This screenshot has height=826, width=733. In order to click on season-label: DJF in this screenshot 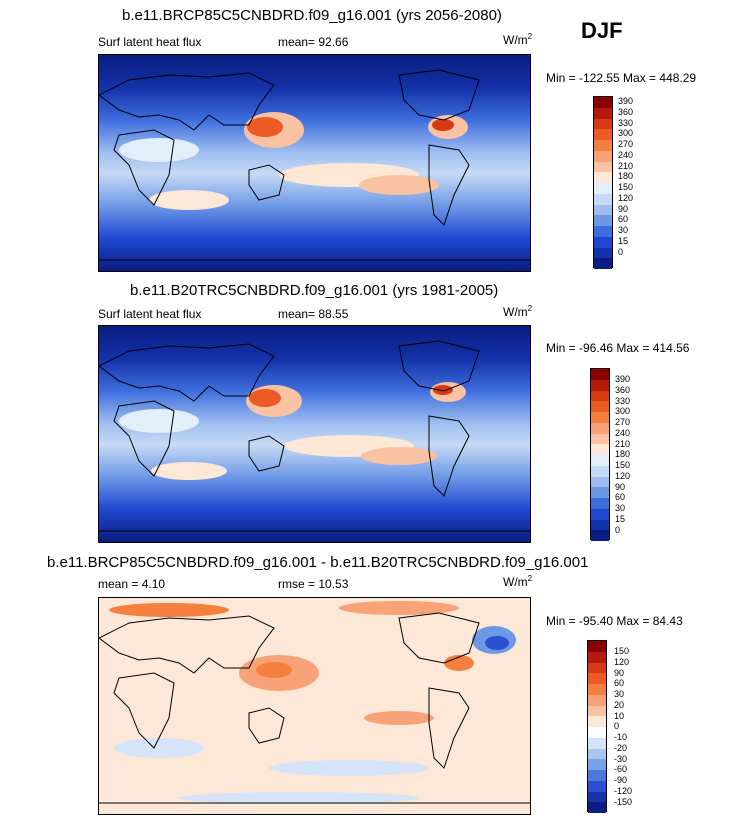, I will do `click(602, 30)`.